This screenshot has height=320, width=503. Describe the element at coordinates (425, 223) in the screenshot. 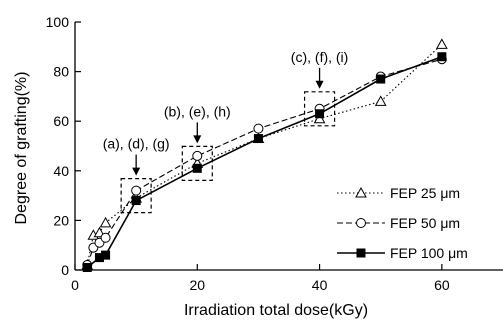

I see `legend-label-1: FEP 50 μm` at that location.